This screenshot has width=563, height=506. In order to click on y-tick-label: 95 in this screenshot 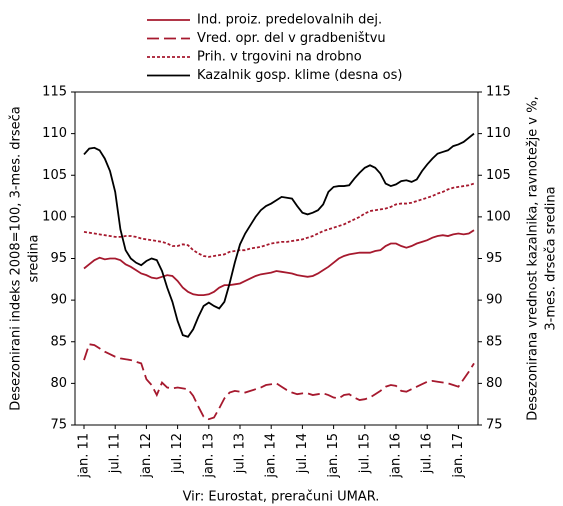, I will do `click(58, 258)`.